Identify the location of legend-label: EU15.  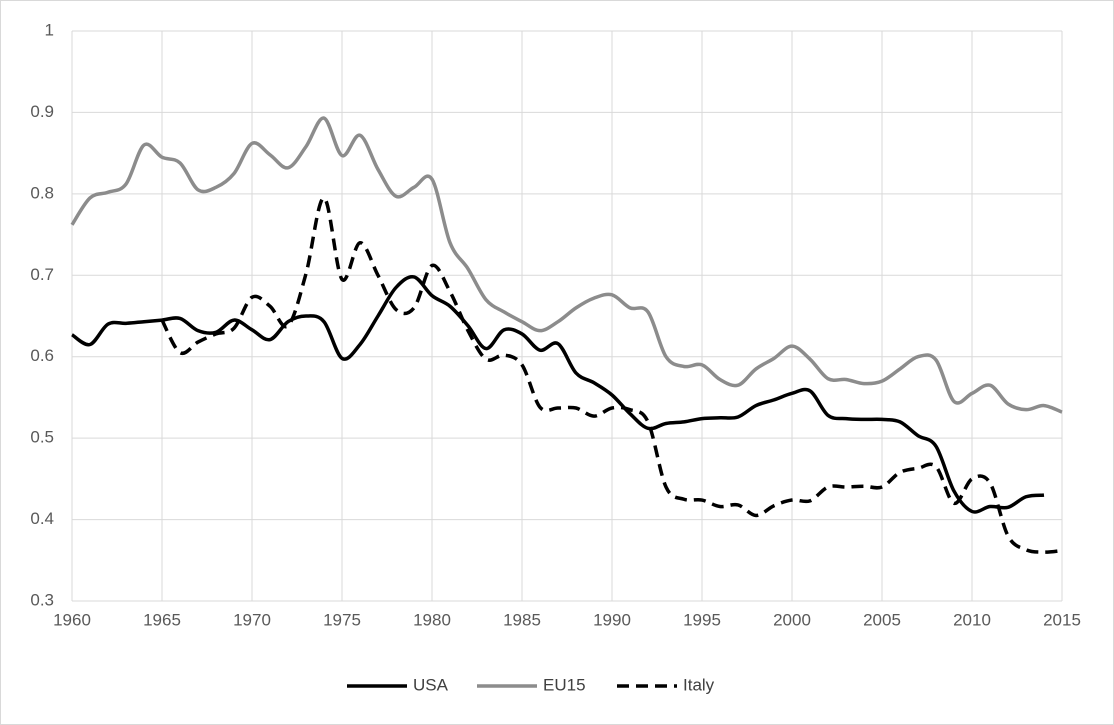
(564, 684).